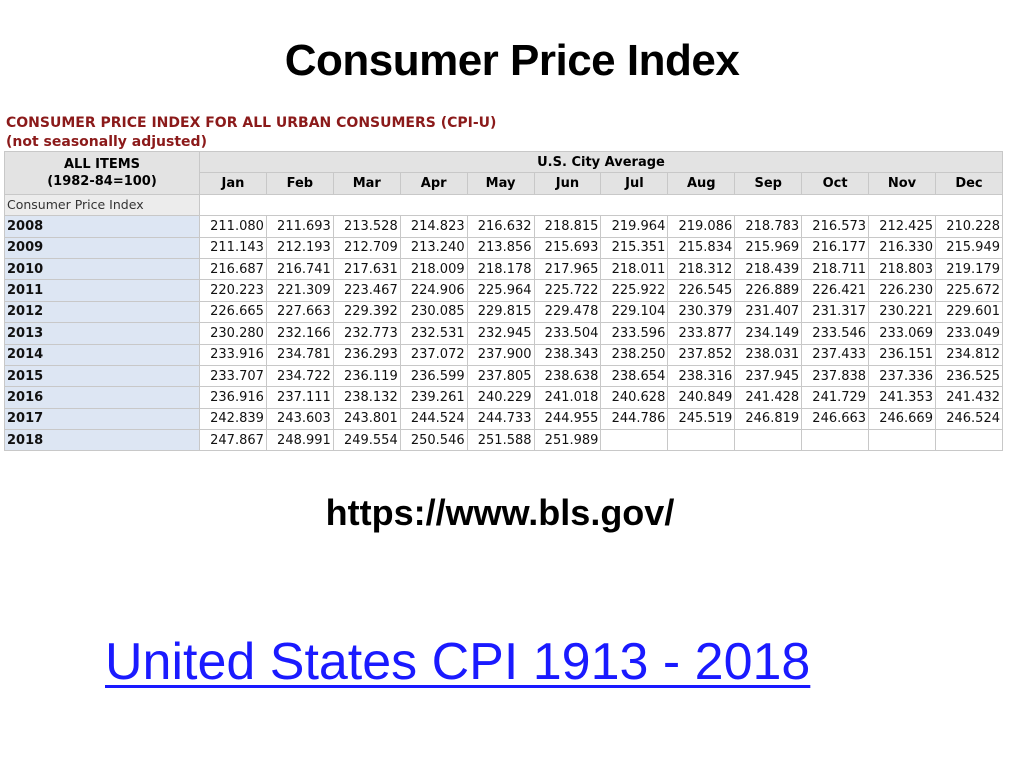 The height and width of the screenshot is (768, 1024). I want to click on value-cell: 221.309, so click(299, 290).